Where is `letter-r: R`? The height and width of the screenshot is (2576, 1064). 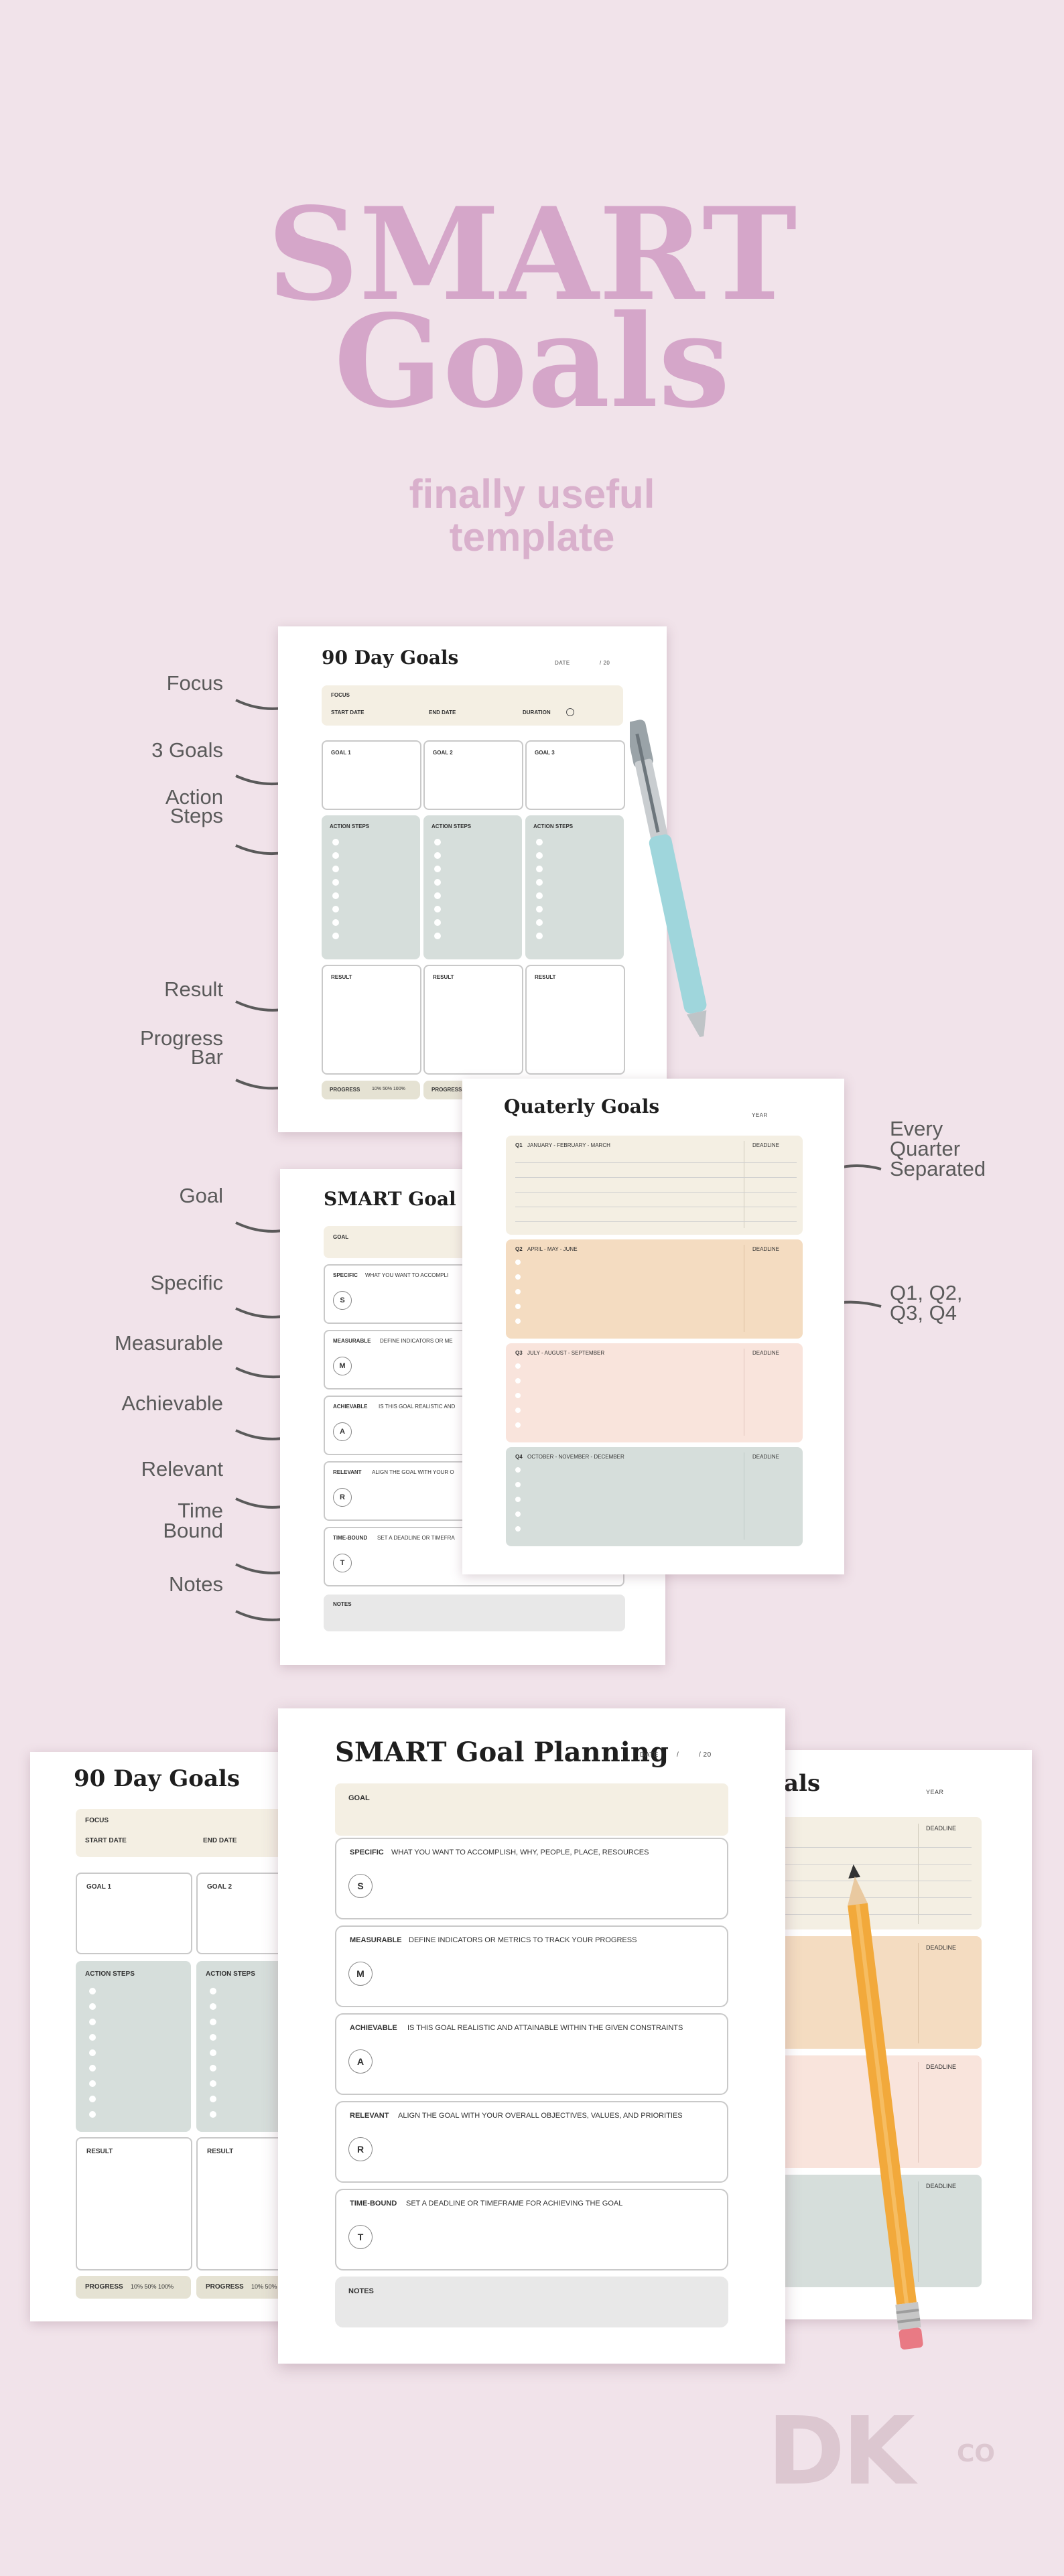
letter-r: R is located at coordinates (360, 2149).